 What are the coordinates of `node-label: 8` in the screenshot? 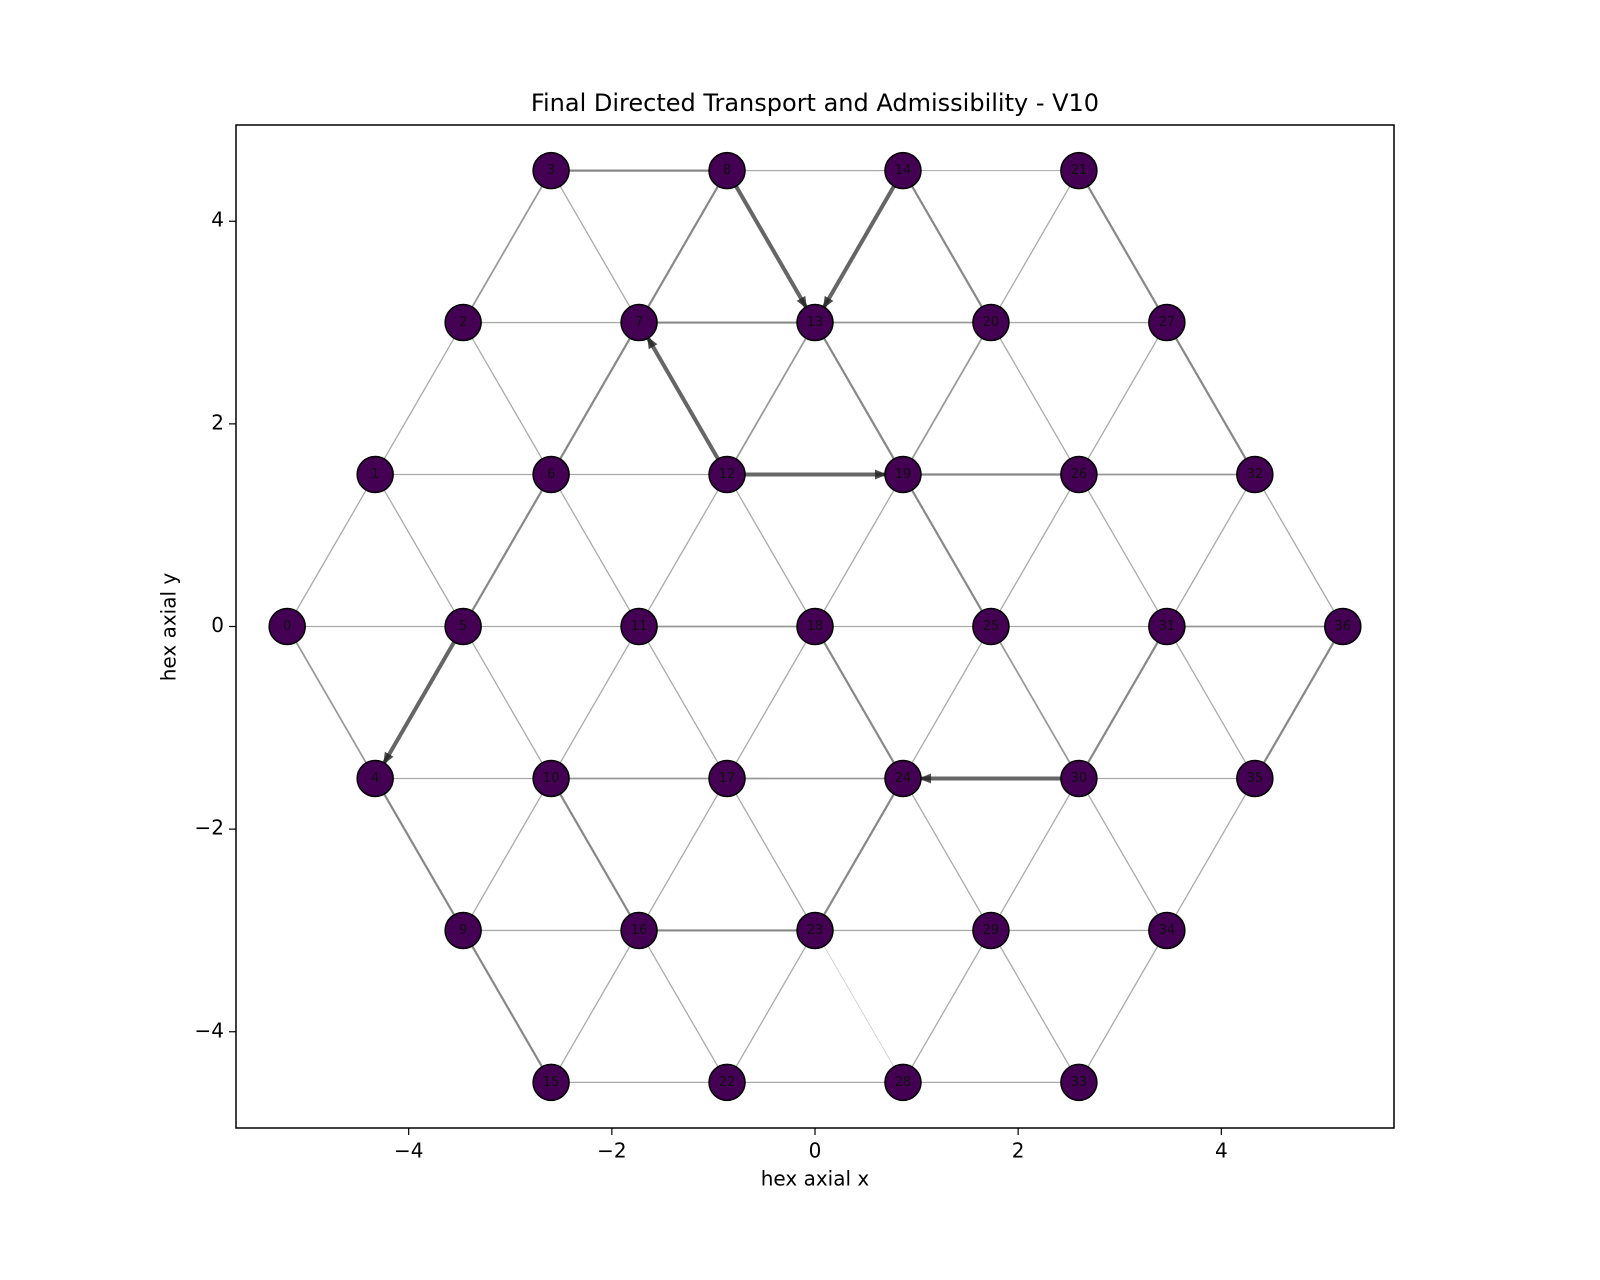 It's located at (727, 170).